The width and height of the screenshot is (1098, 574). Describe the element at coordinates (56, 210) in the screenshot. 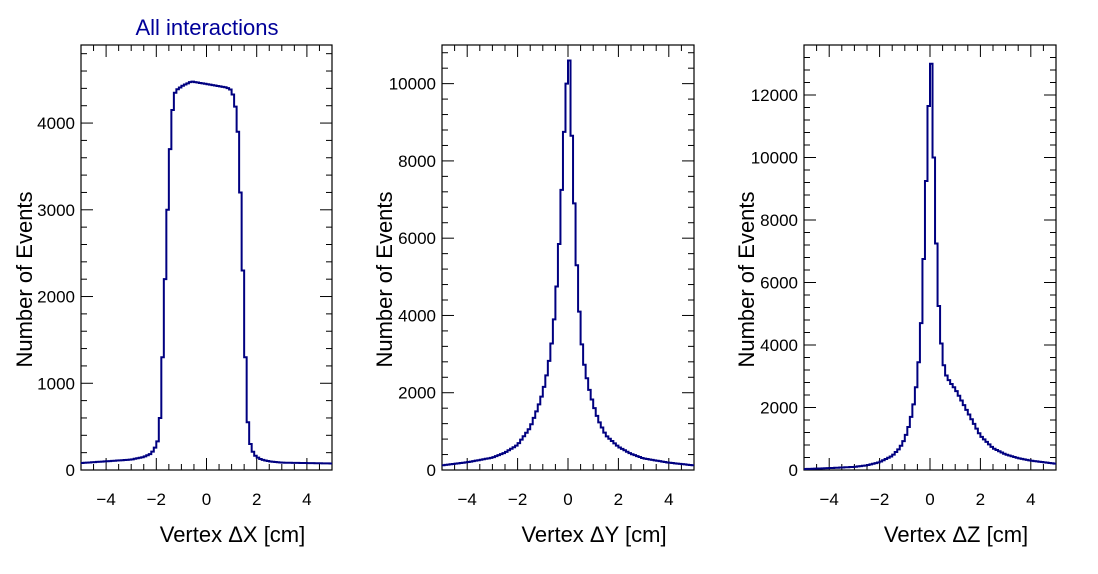

I see `y-tick-label: 3000` at that location.